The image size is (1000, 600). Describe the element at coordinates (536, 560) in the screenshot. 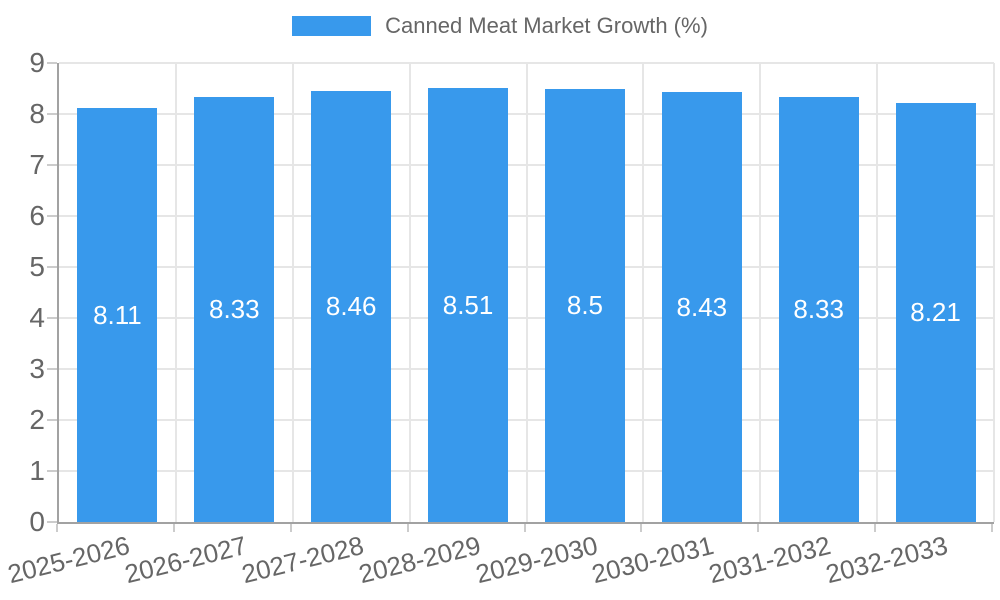

I see `x-category-label: 2029-2030` at that location.